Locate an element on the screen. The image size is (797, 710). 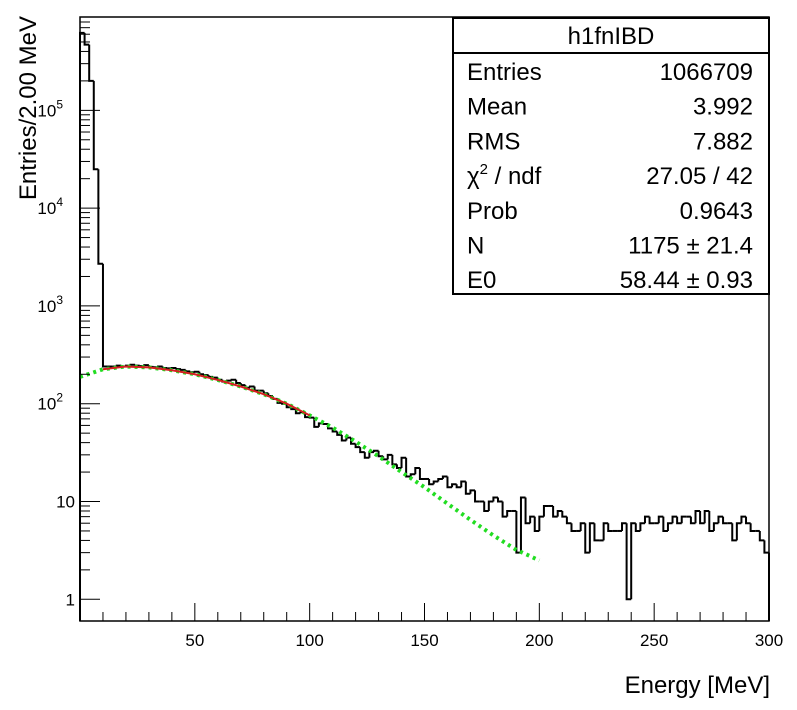
y-tick-label: 10⁴ is located at coordinates (50, 206).